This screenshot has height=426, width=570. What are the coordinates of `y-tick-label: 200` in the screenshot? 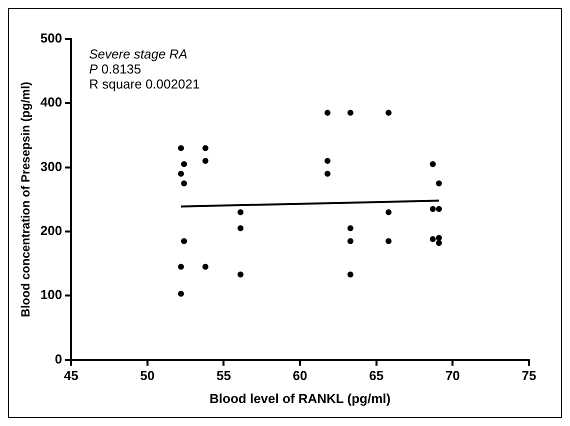 It's located at (51, 230).